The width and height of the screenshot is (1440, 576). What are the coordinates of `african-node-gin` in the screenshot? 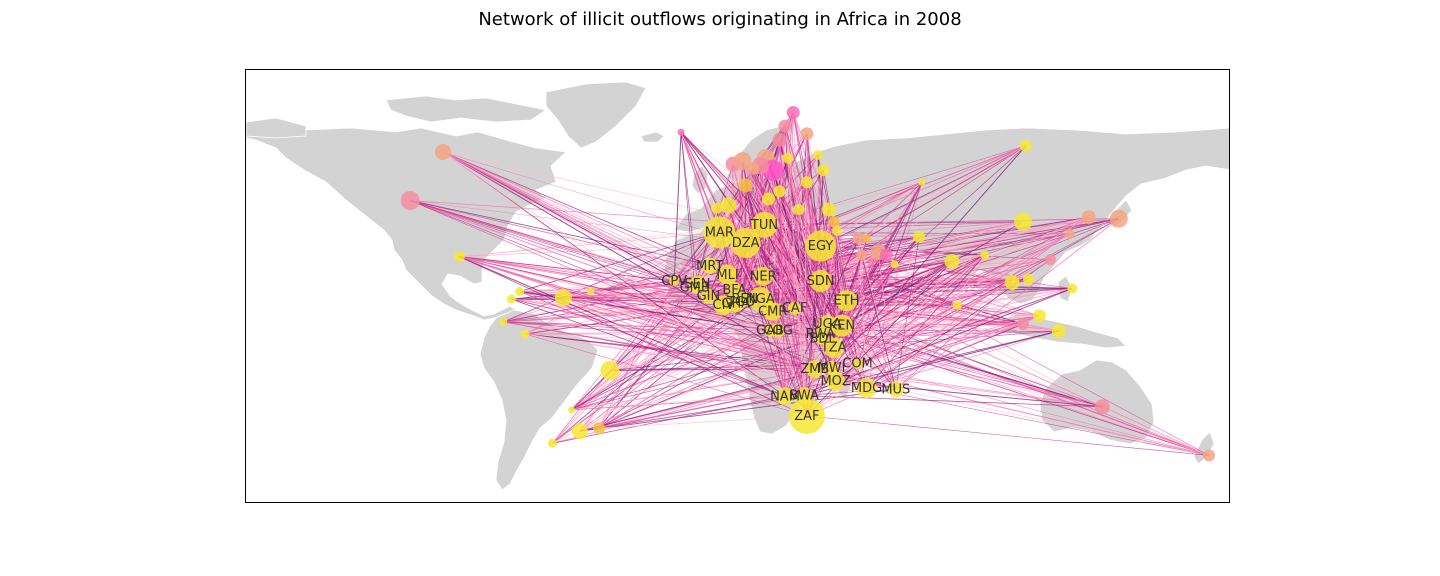 It's located at (708, 296).